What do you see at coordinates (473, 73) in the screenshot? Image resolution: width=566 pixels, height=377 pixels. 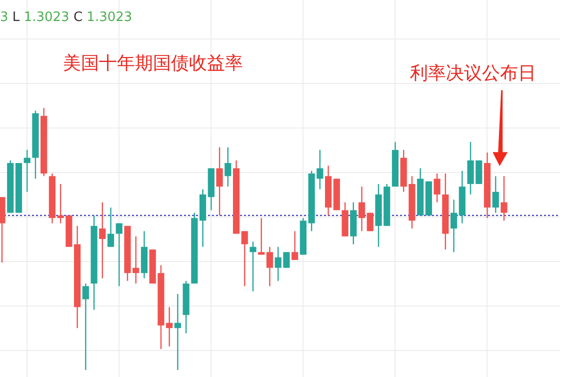 I see `text: 利率决议公布日` at bounding box center [473, 73].